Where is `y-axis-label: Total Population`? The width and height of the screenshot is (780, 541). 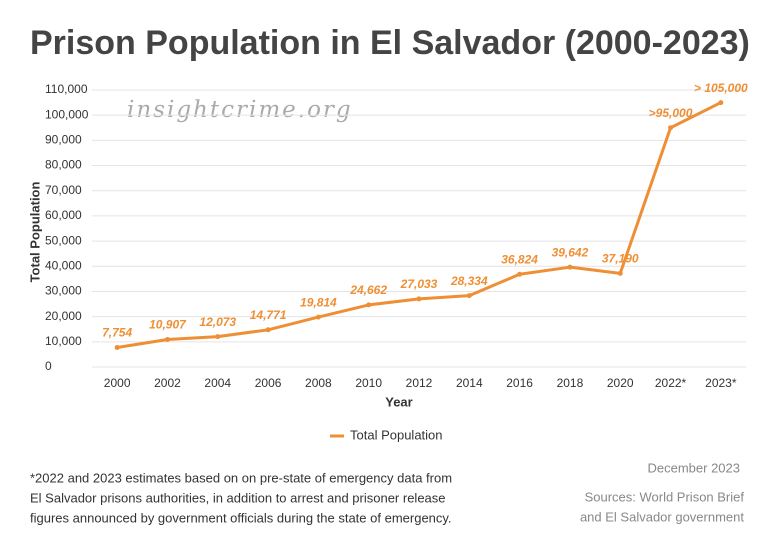
y-axis-label: Total Population is located at coordinates (34, 232).